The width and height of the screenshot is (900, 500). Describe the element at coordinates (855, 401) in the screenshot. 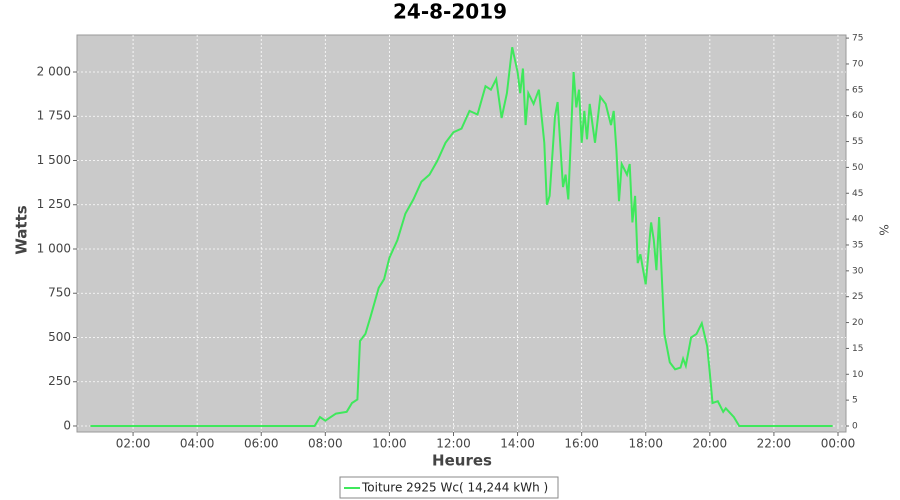

I see `y2-tick-label: 5` at that location.